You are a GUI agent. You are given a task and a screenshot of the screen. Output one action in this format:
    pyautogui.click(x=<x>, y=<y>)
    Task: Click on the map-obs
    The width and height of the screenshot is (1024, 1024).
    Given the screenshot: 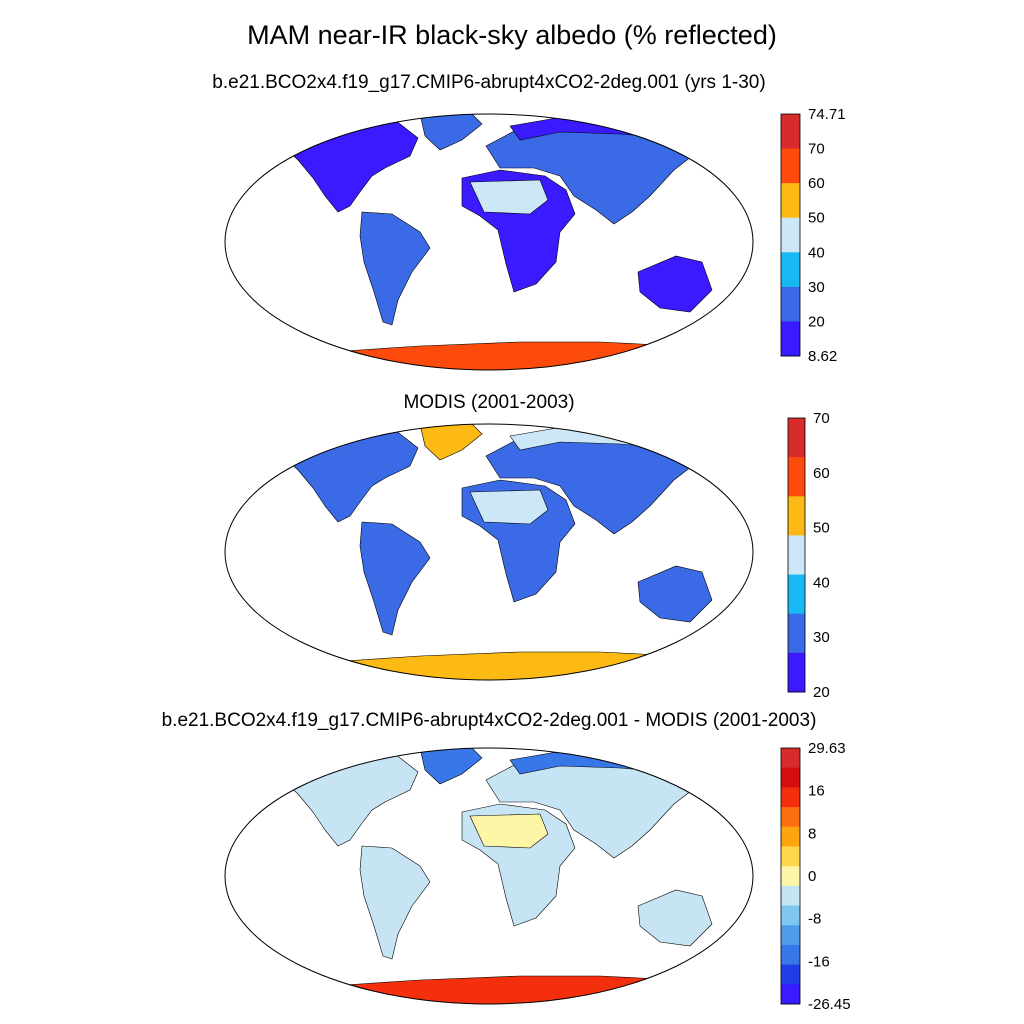 What is the action you would take?
    pyautogui.click(x=489, y=552)
    